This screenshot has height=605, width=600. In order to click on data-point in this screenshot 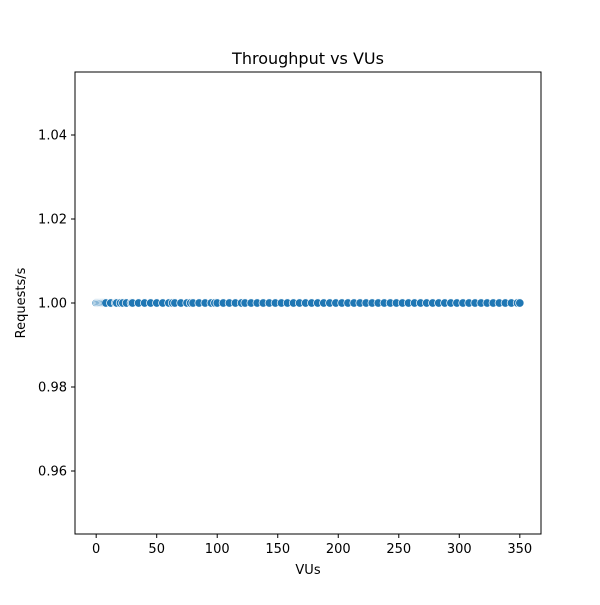, I will do `click(520, 303)`.